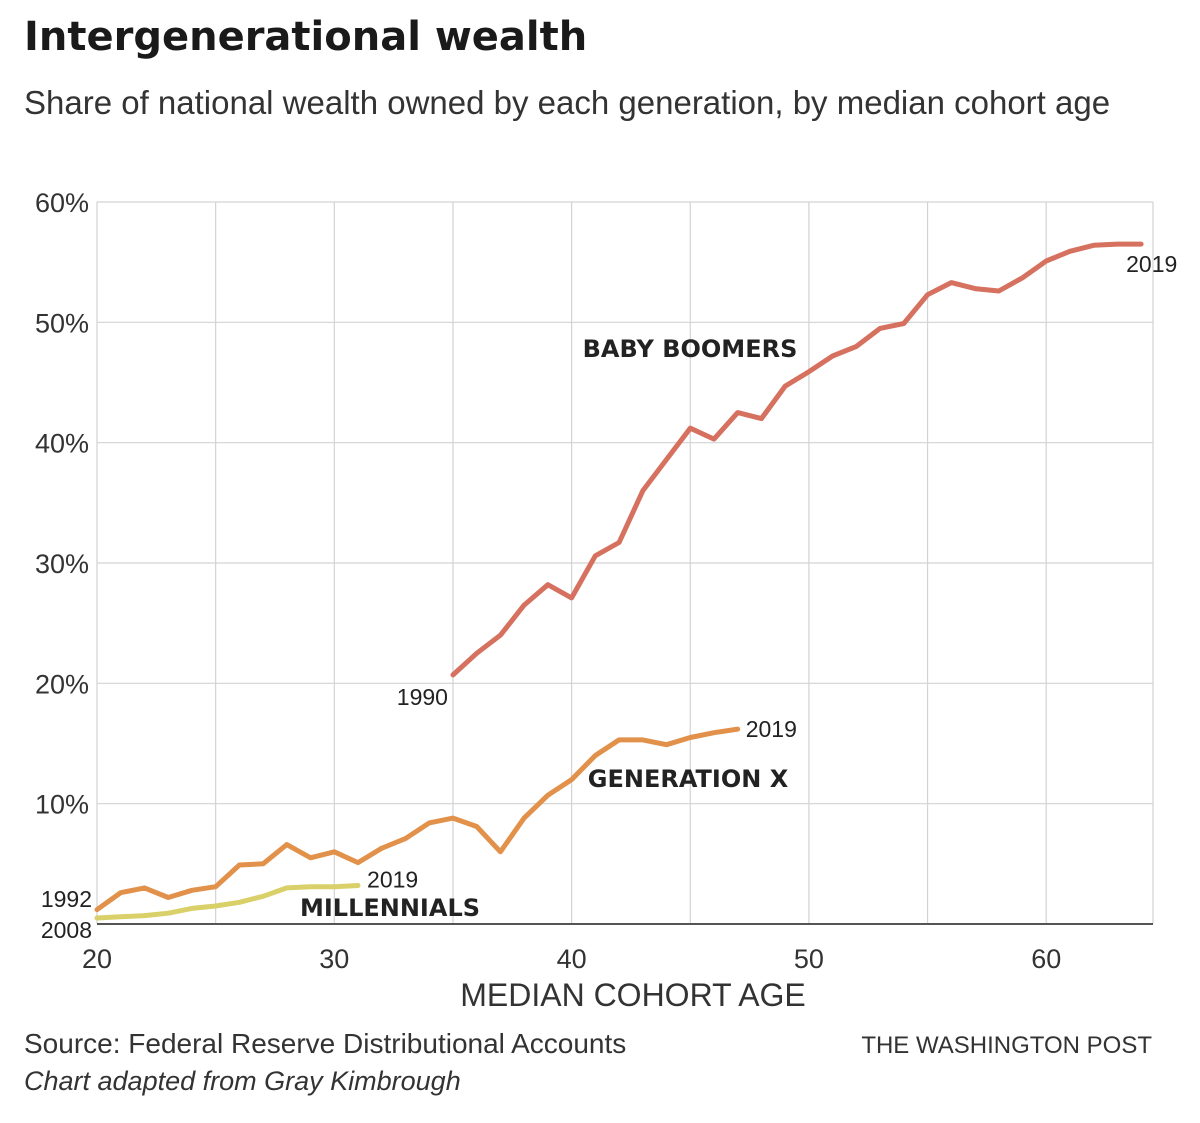 The height and width of the screenshot is (1123, 1200). I want to click on y-tick-label: 20%, so click(62, 684).